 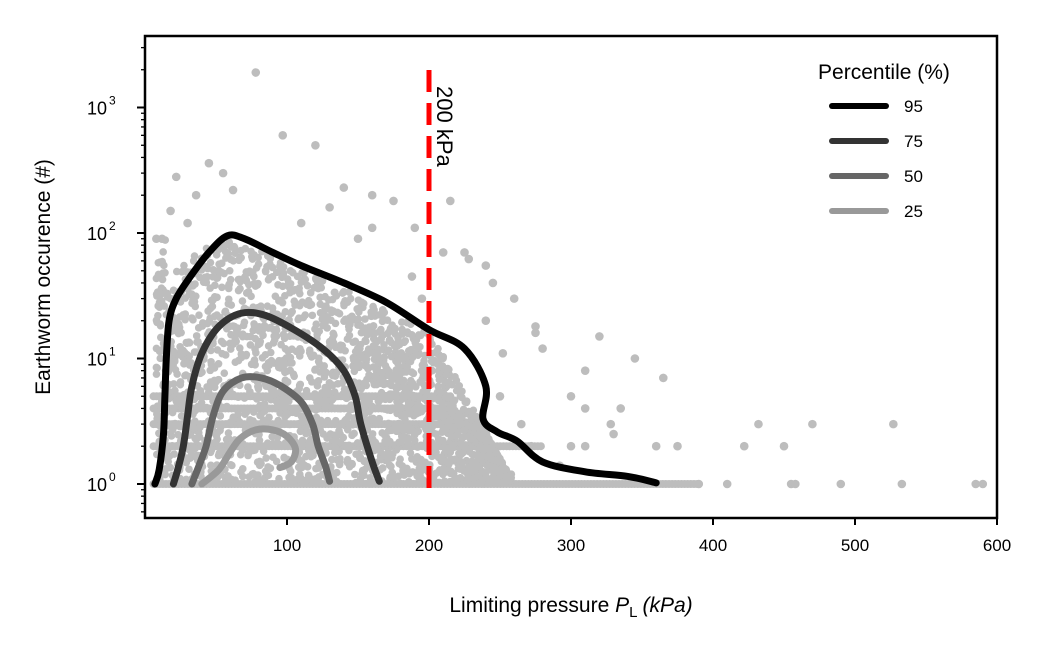 What do you see at coordinates (913, 106) in the screenshot?
I see `legend-label-95: 95` at bounding box center [913, 106].